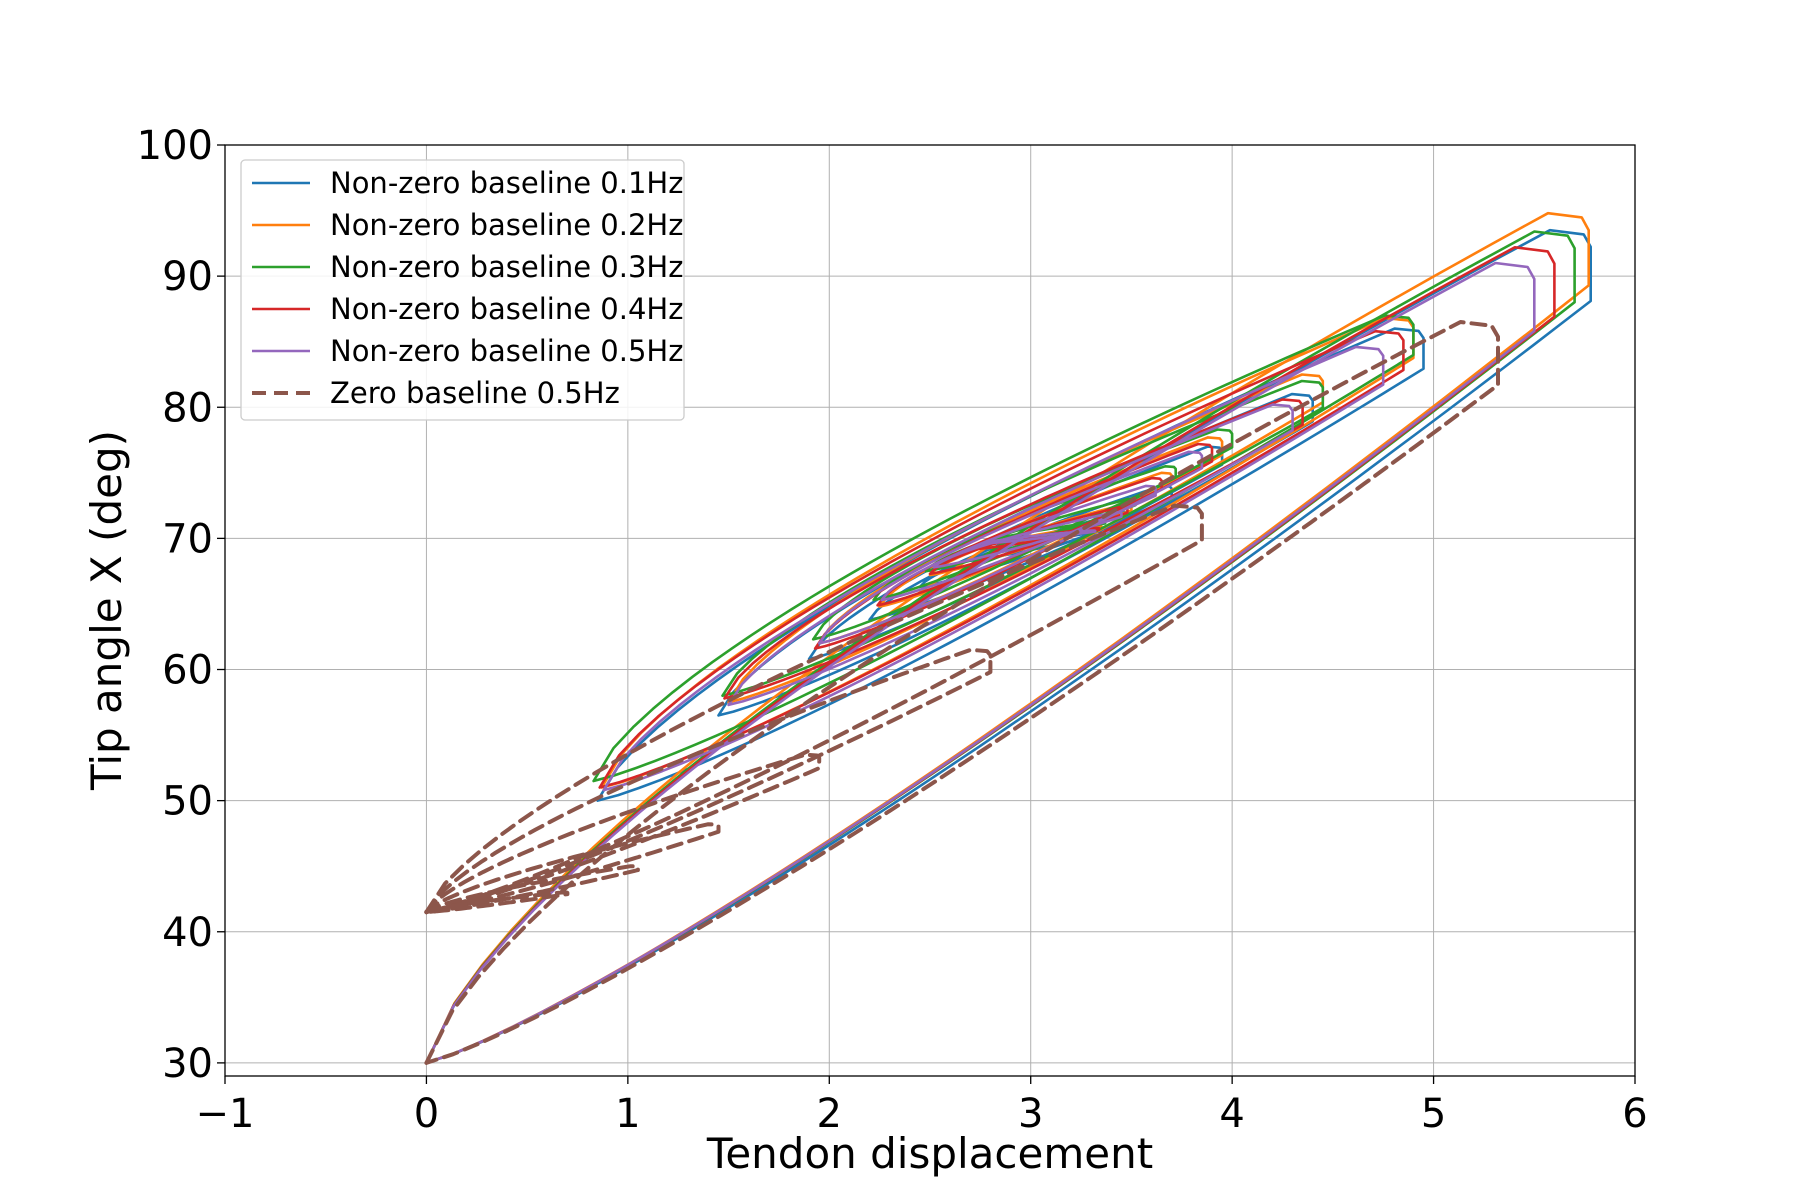  I want to click on x-tick-label: 2, so click(829, 1114).